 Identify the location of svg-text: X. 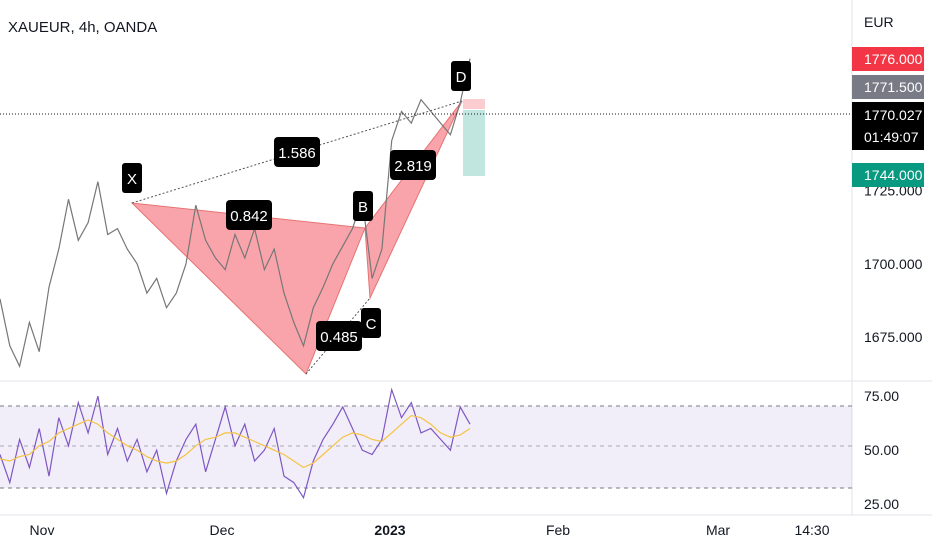
(132, 179).